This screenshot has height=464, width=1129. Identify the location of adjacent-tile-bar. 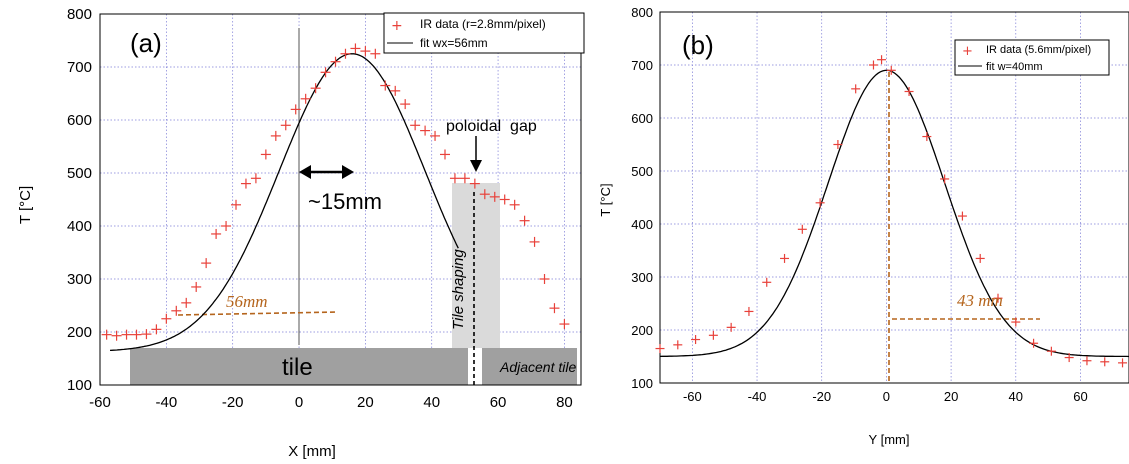
(529, 366).